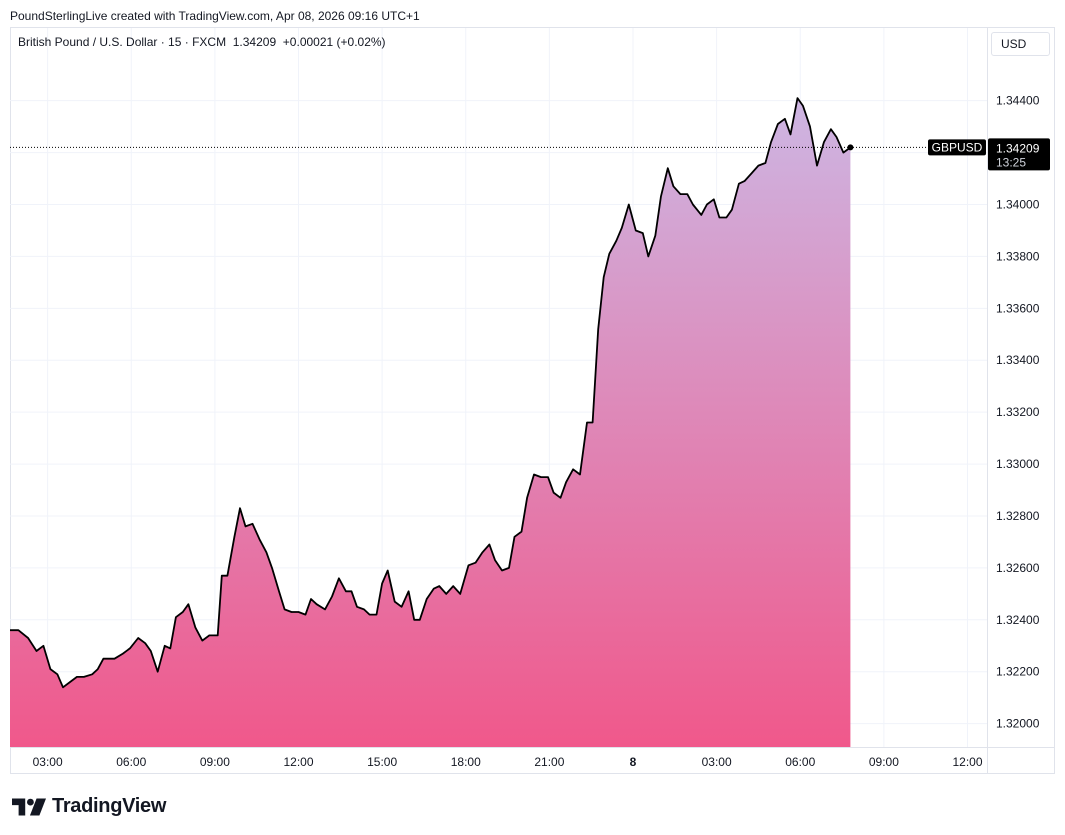 The image size is (1065, 835). Describe the element at coordinates (1018, 360) in the screenshot. I see `y-tick-label: 1.33400` at that location.